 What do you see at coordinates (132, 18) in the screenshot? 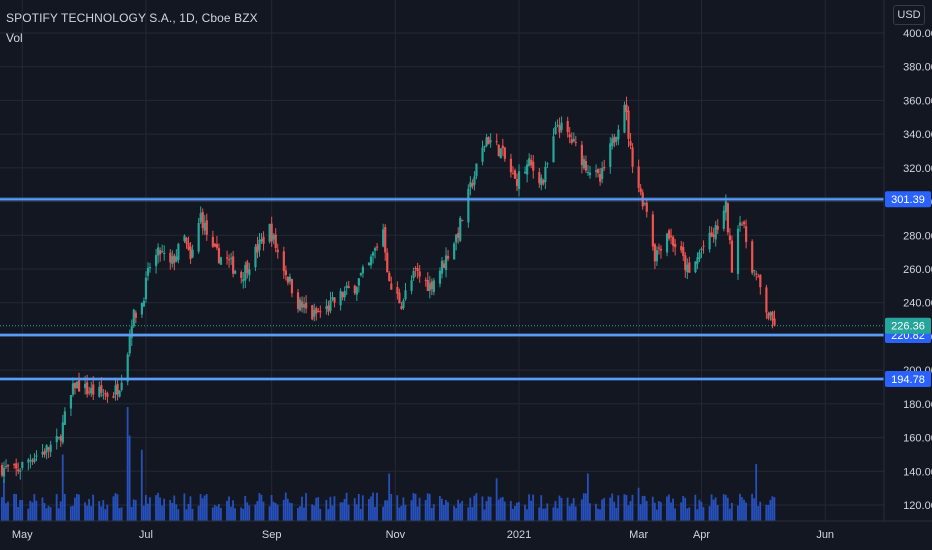
I see `symbol-title: SPOTIFY TECHNOLOGY S.A., 1D, Cboe BZX` at bounding box center [132, 18].